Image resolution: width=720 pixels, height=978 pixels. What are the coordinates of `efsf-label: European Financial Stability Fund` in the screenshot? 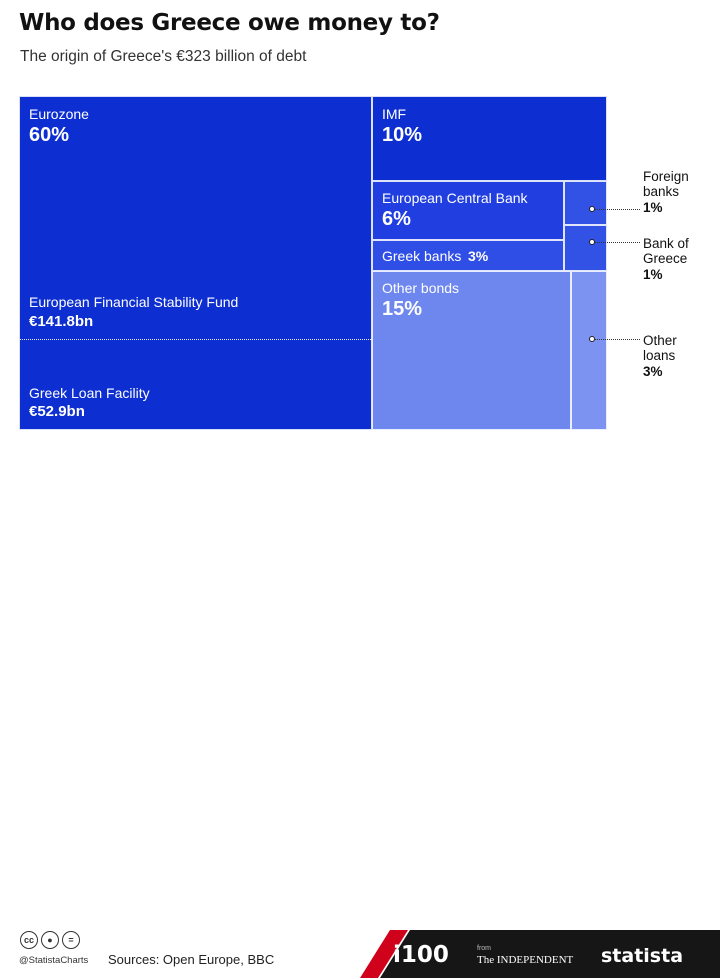 It's located at (134, 302).